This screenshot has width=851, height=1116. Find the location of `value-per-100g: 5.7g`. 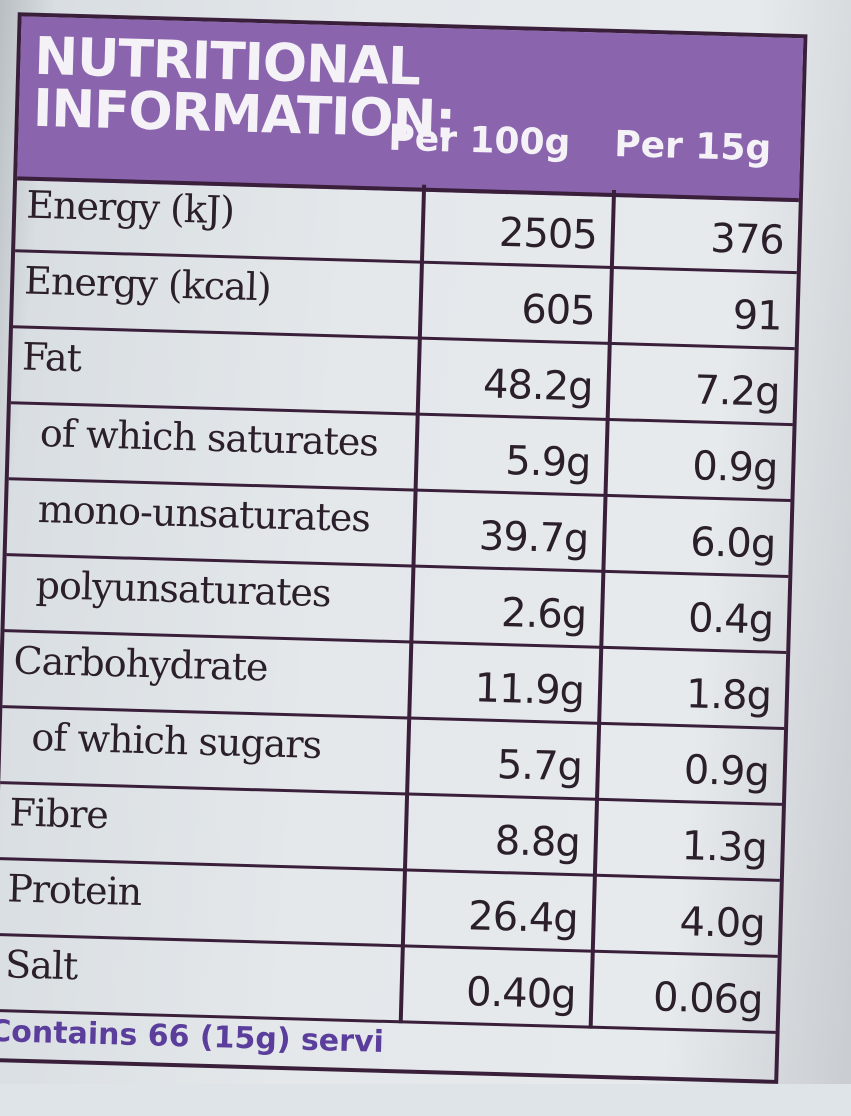

value-per-100g: 5.7g is located at coordinates (539, 766).